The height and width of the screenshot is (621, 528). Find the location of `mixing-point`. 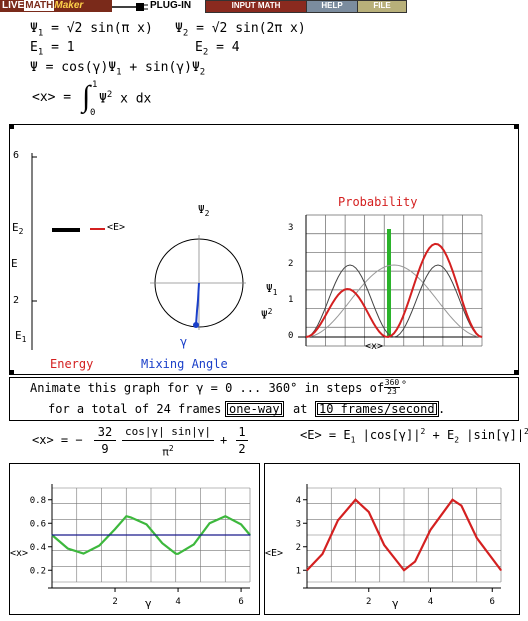

mixing-point is located at coordinates (196, 325).